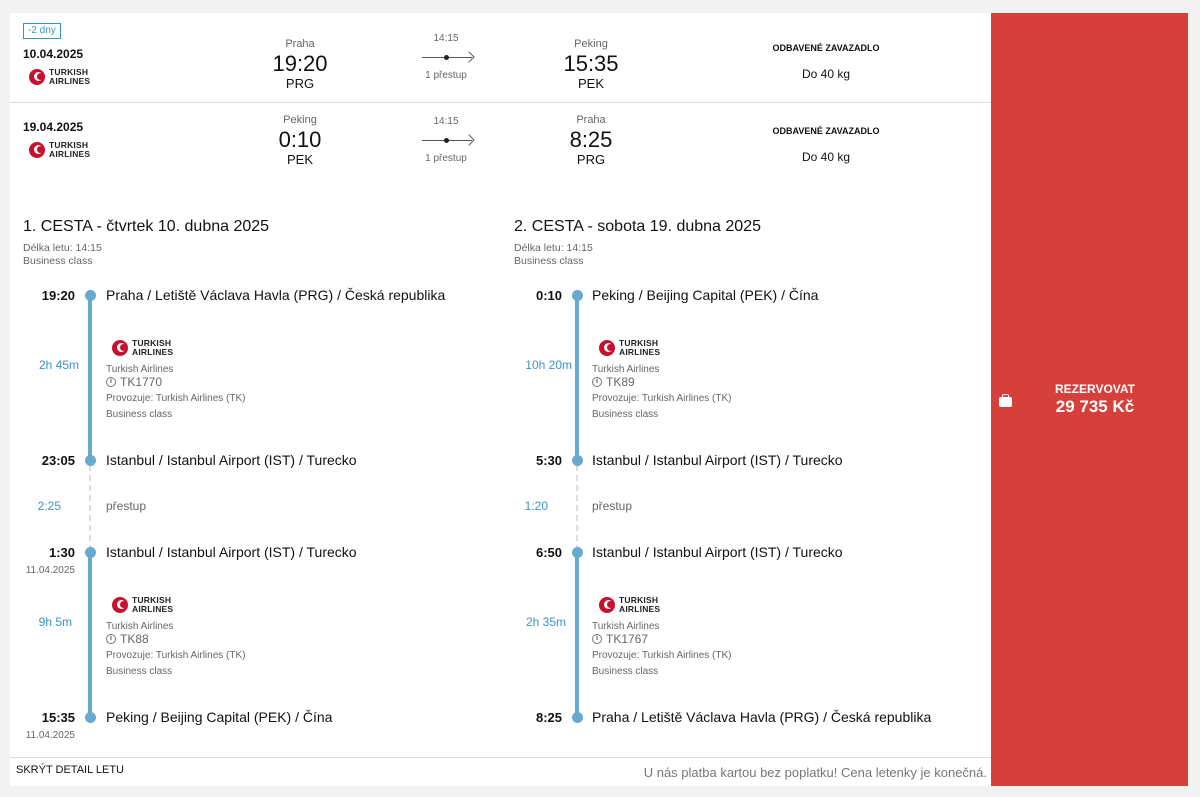 The image size is (1200, 797). Describe the element at coordinates (627, 639) in the screenshot. I see `flight-number-text: TK1767` at that location.